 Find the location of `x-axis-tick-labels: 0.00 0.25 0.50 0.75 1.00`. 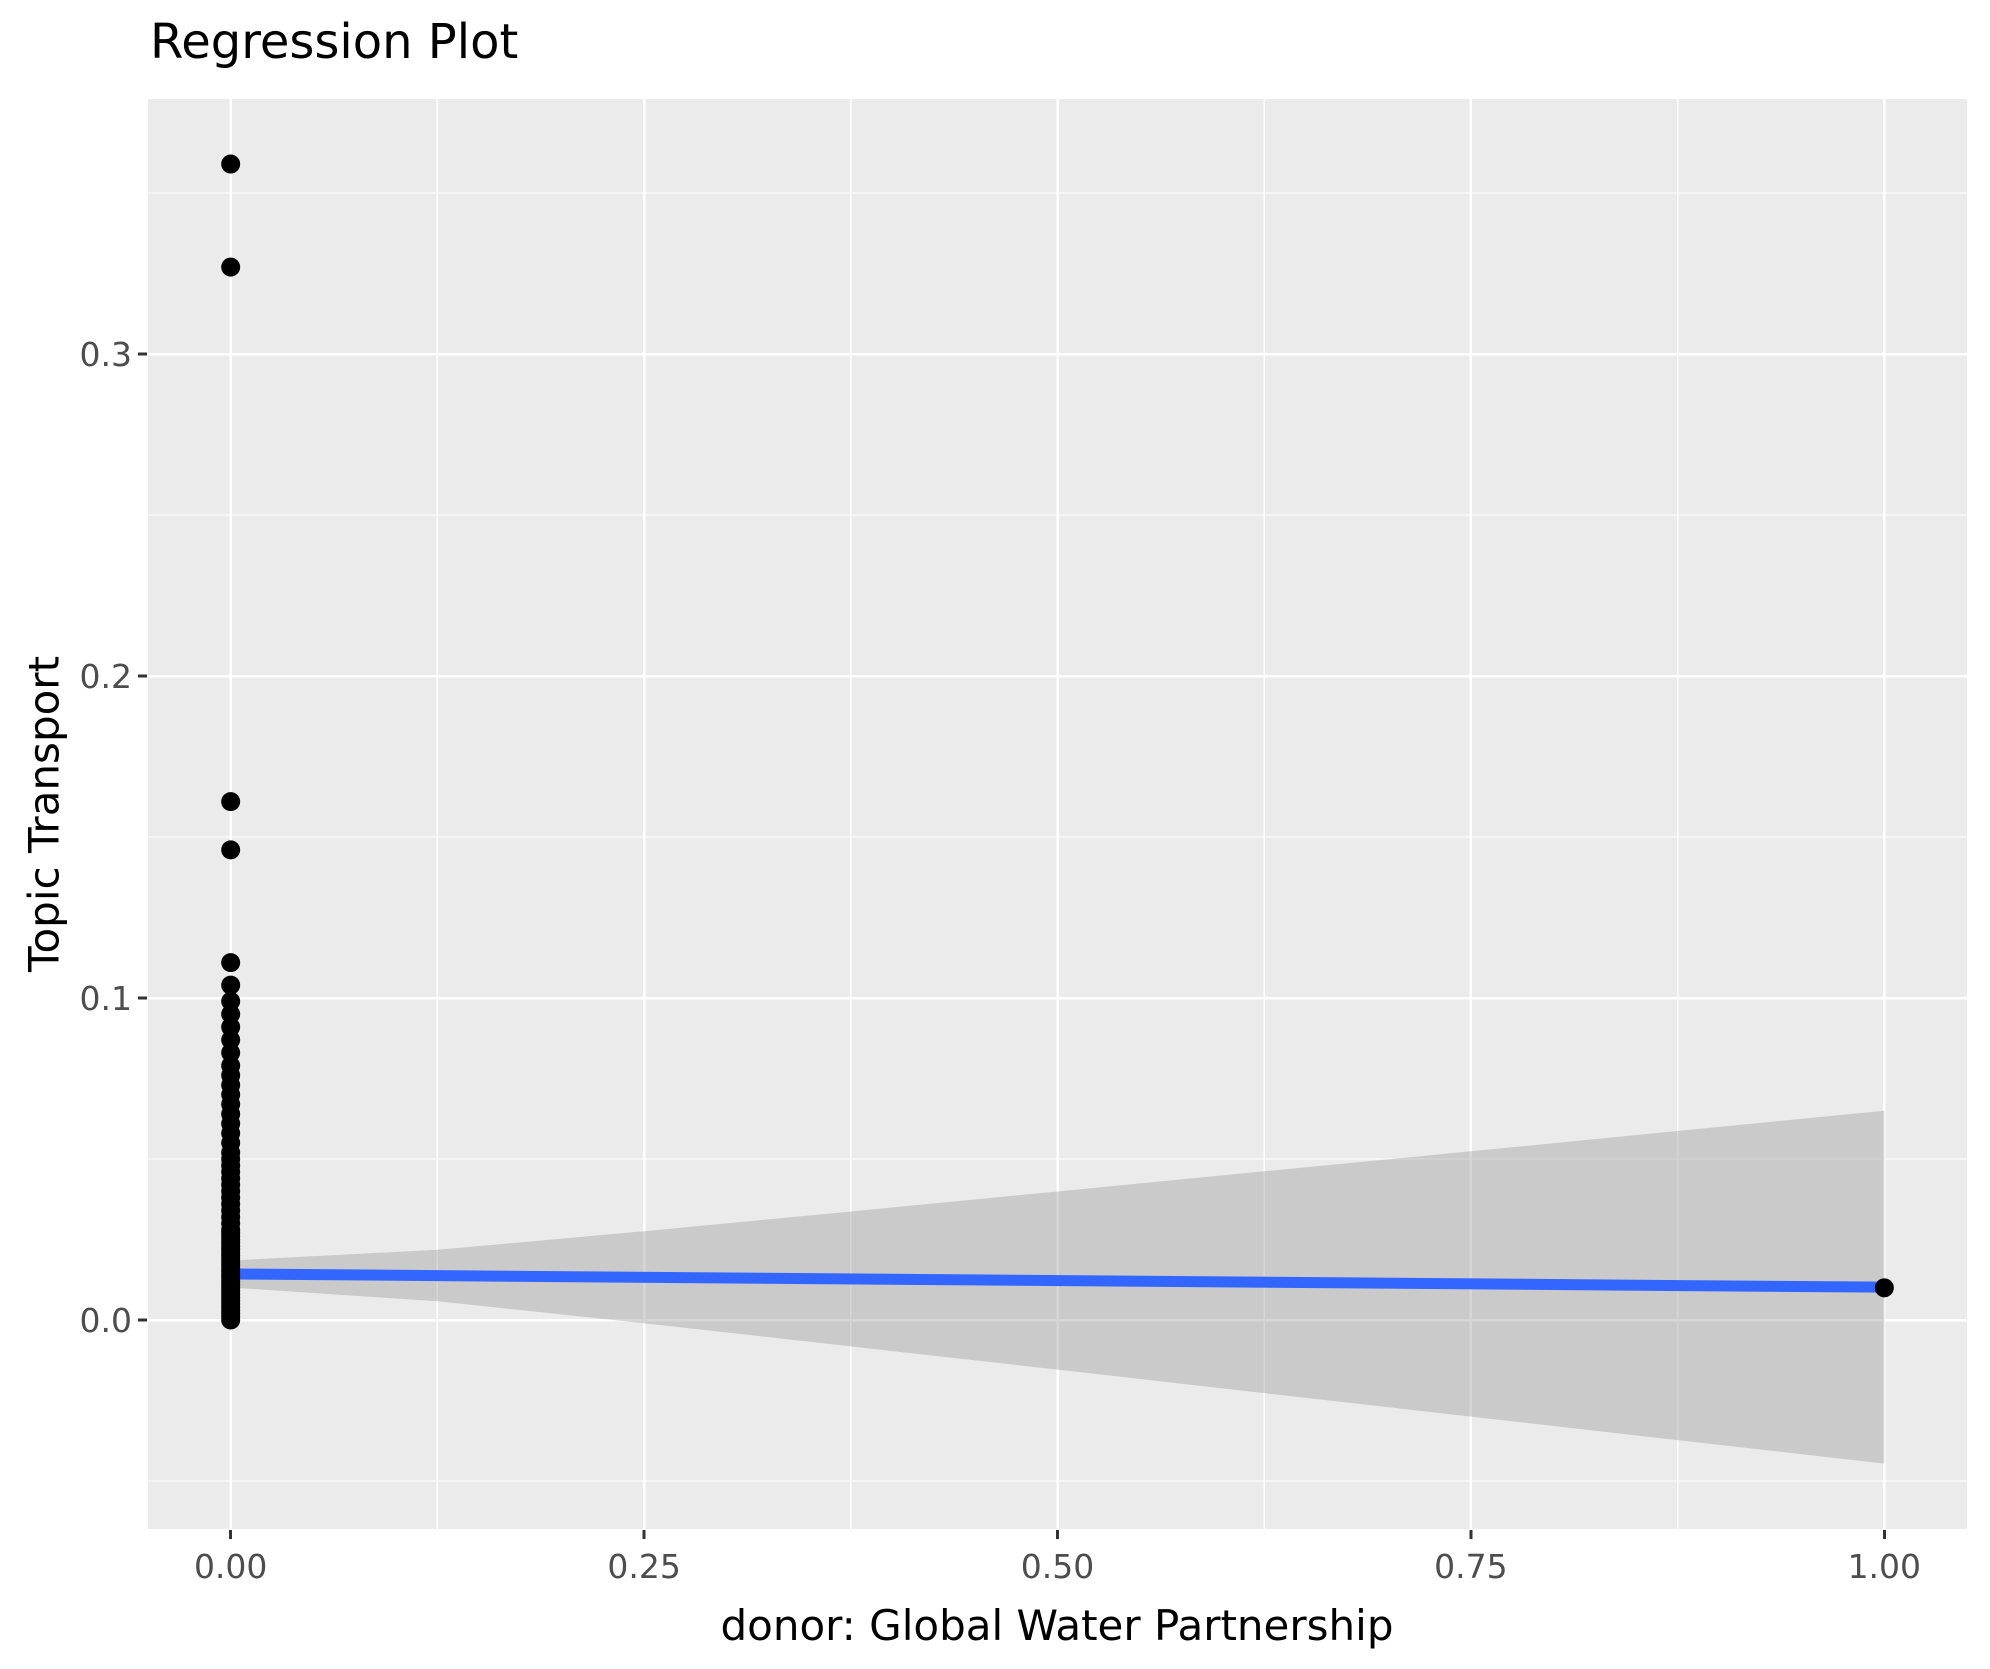

x-axis-tick-labels: 0.00 0.25 0.50 0.75 1.00 is located at coordinates (1057, 1566).